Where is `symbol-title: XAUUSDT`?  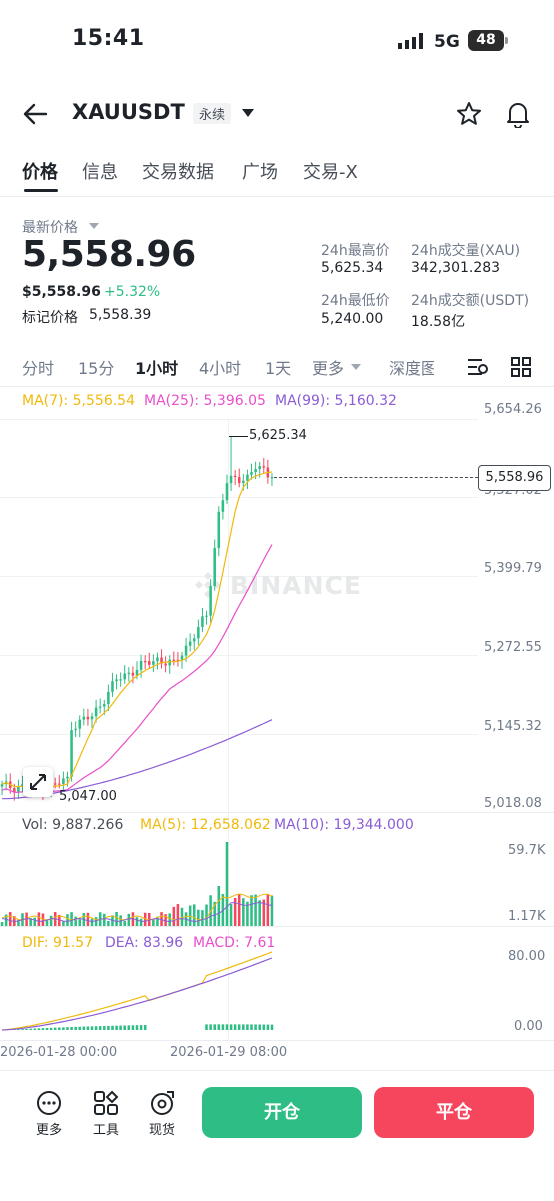 symbol-title: XAUUSDT is located at coordinates (128, 112).